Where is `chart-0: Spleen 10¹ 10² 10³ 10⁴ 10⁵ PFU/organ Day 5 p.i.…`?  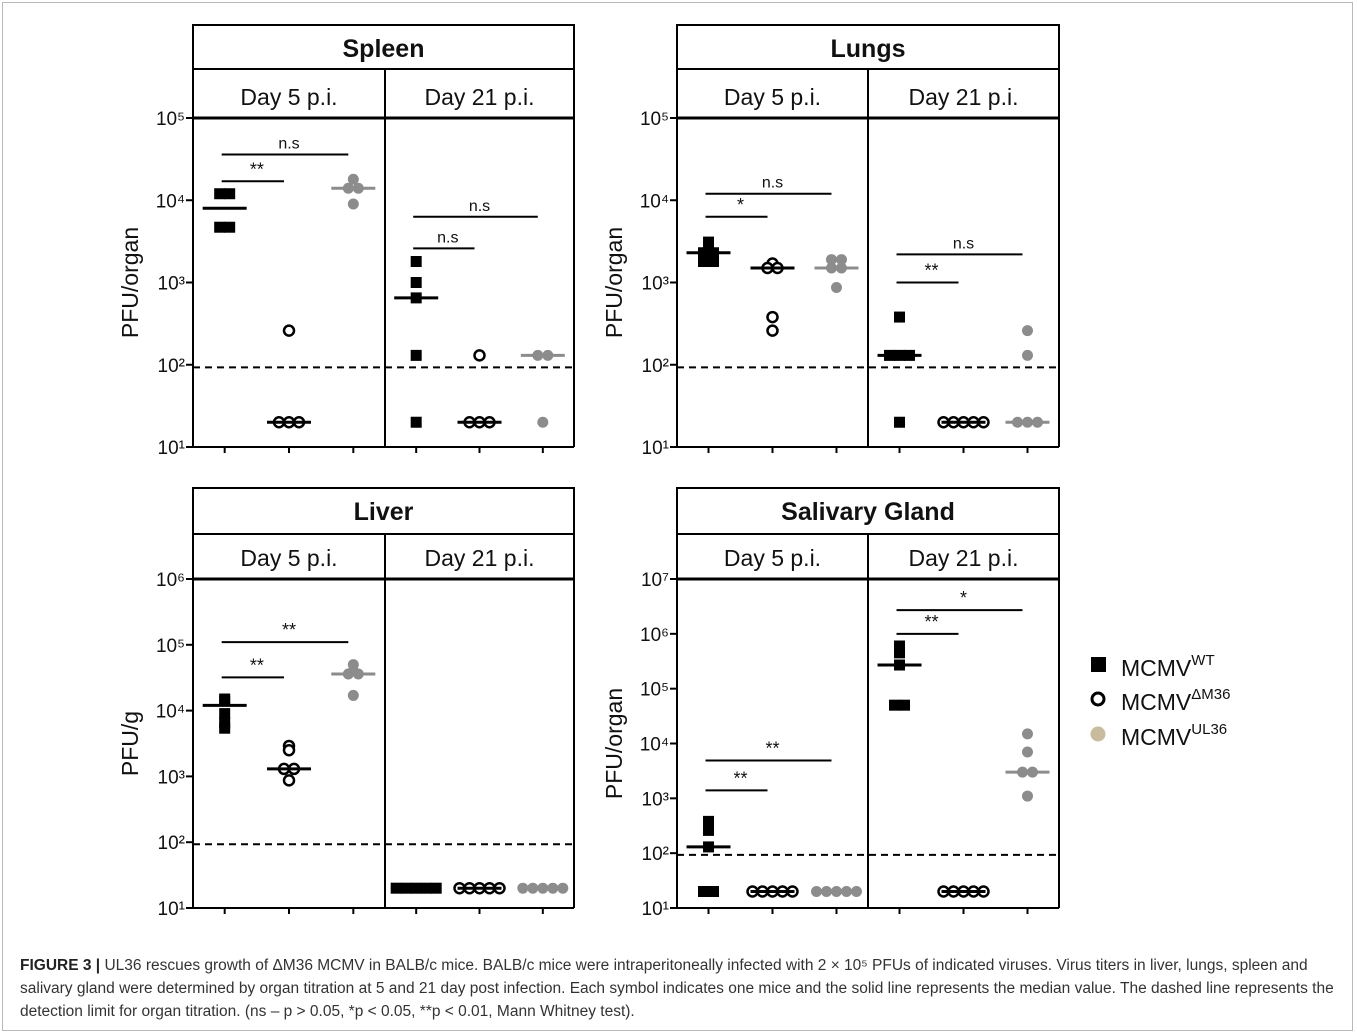 chart-0: Spleen 10¹ 10² 10³ 10⁴ 10⁵ PFU/organ Day 5 p.i.… is located at coordinates (346, 241).